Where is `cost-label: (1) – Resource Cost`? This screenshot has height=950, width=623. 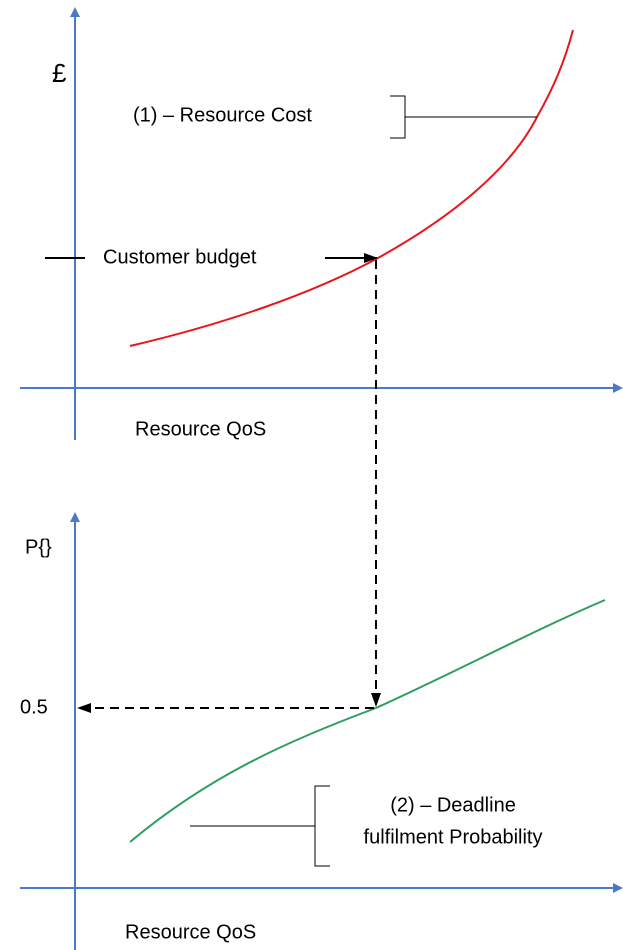
cost-label: (1) – Resource Cost is located at coordinates (222, 115).